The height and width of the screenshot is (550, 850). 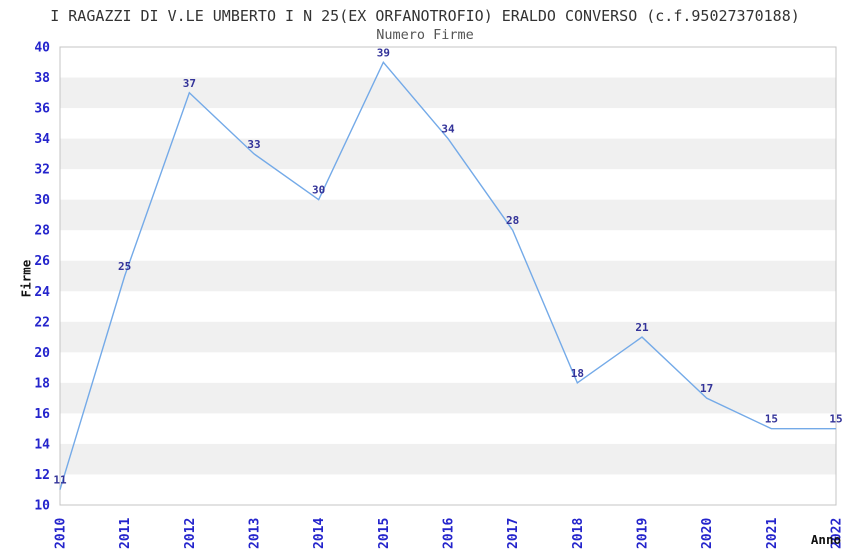 What do you see at coordinates (577, 373) in the screenshot?
I see `data-point-label: 18` at bounding box center [577, 373].